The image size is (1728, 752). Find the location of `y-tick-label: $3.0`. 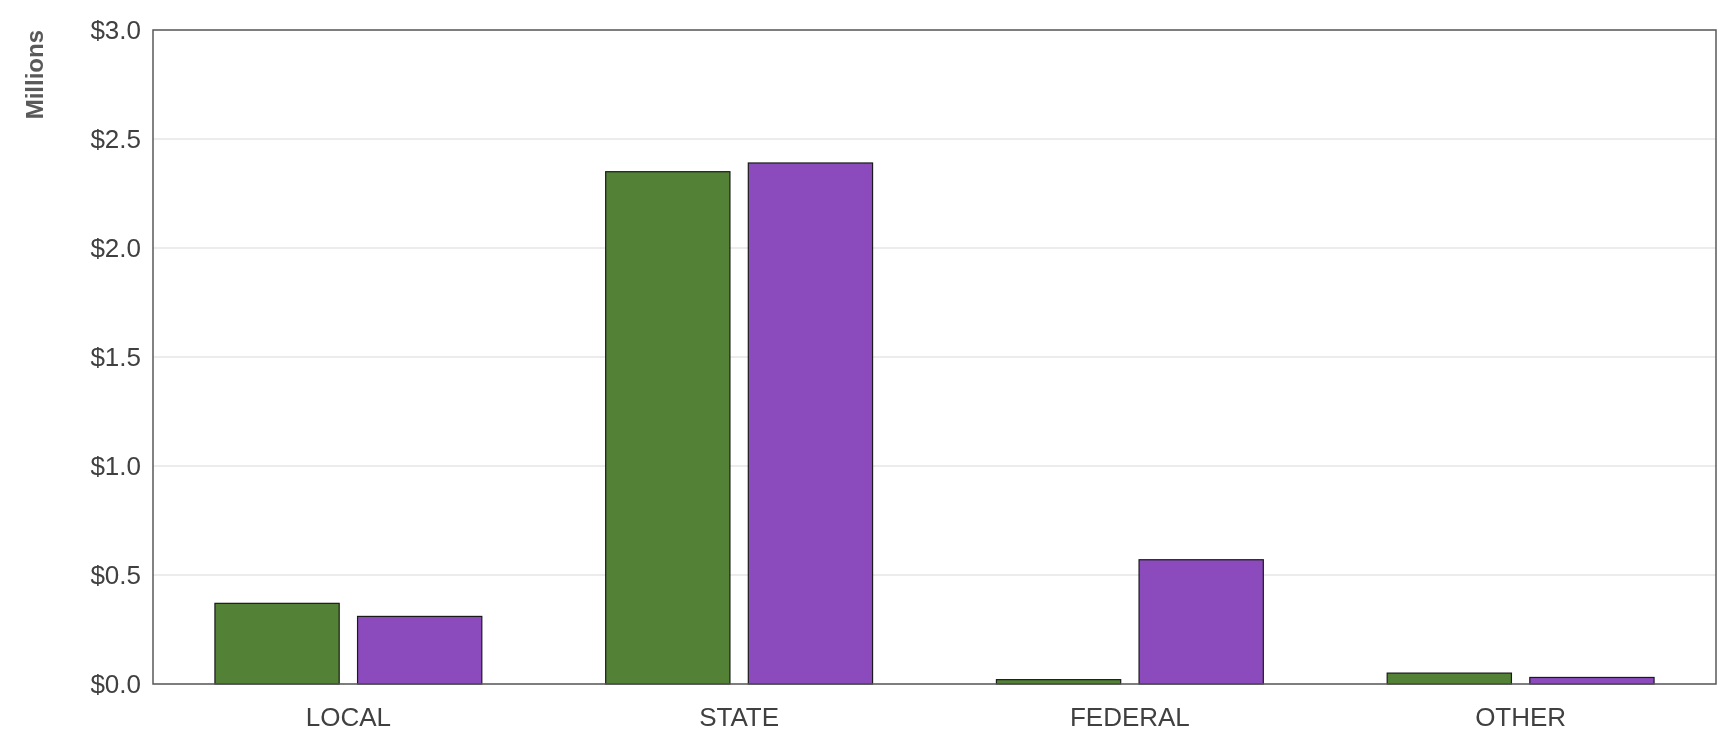

y-tick-label: $3.0 is located at coordinates (115, 30).